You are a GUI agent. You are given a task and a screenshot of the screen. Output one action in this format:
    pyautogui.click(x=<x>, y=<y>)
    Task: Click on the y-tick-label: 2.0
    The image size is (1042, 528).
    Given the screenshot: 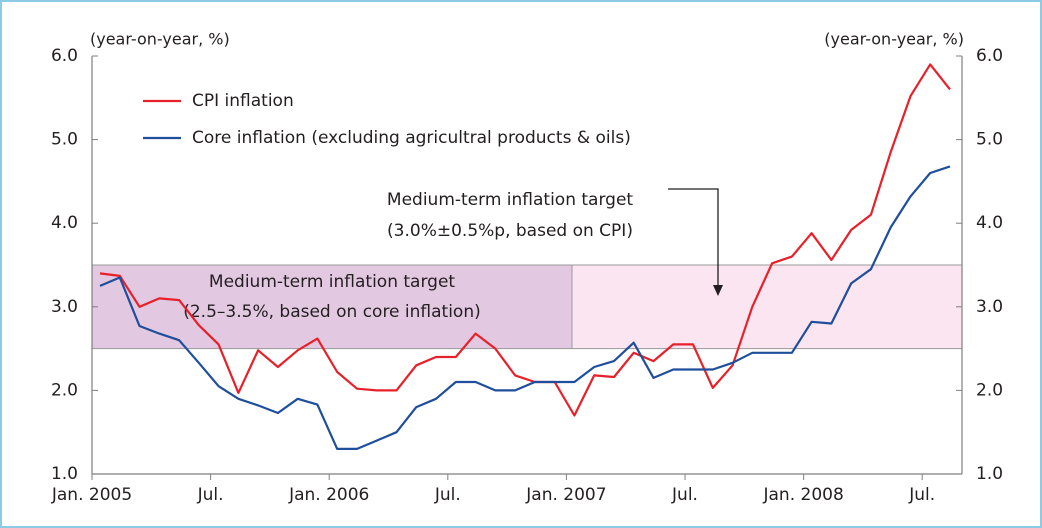 What is the action you would take?
    pyautogui.click(x=64, y=390)
    